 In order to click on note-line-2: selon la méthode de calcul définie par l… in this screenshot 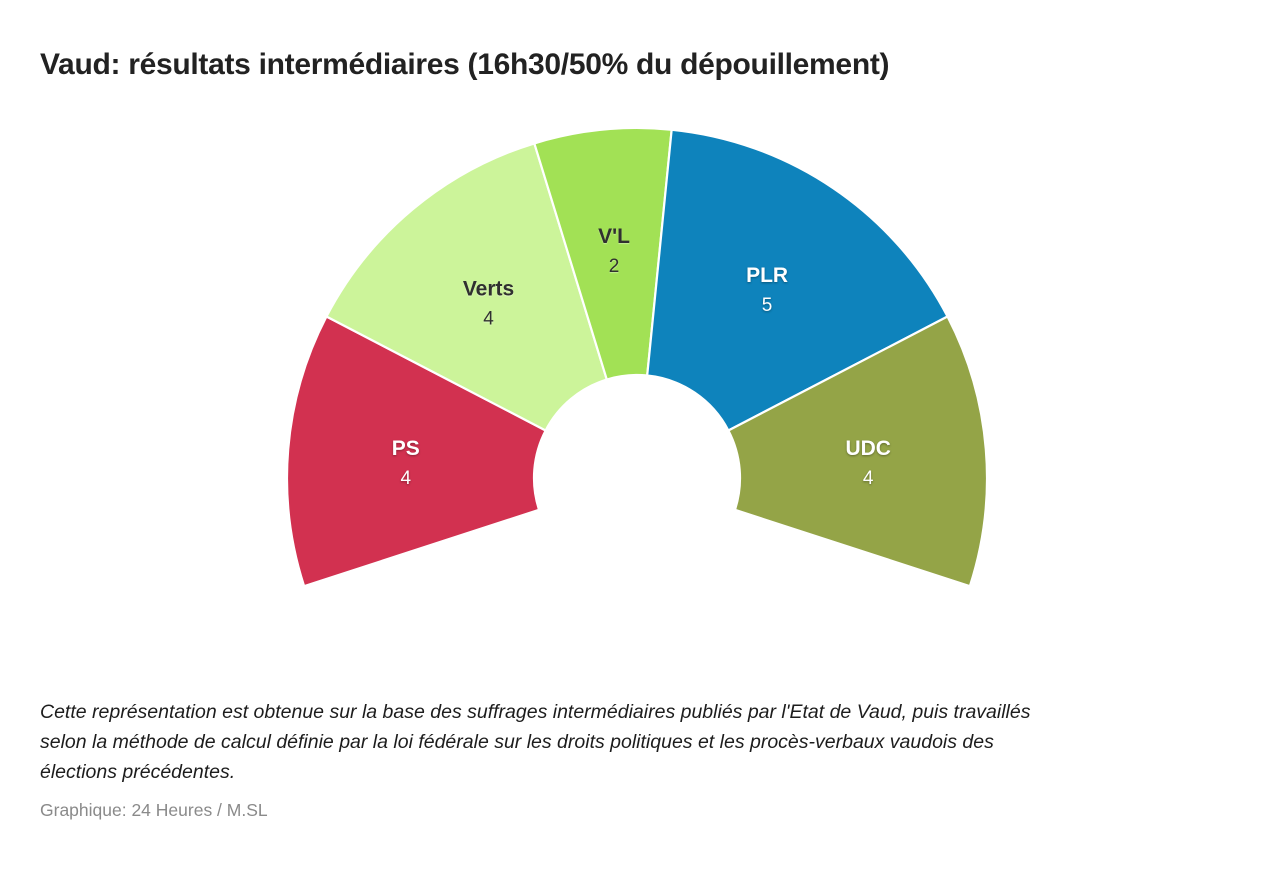, I will do `click(517, 742)`.